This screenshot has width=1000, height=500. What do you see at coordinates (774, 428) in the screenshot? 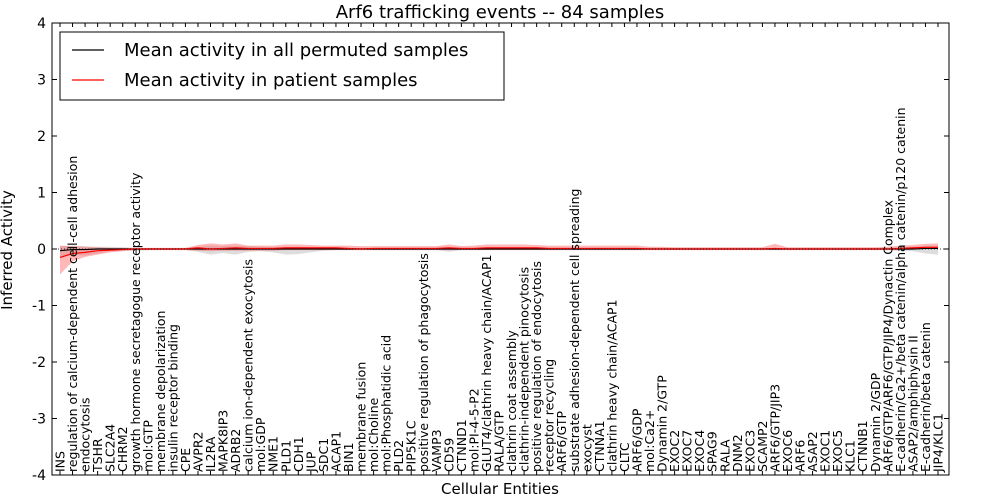
I see `entity-label: ARF6/GTP/JIP3` at bounding box center [774, 428].